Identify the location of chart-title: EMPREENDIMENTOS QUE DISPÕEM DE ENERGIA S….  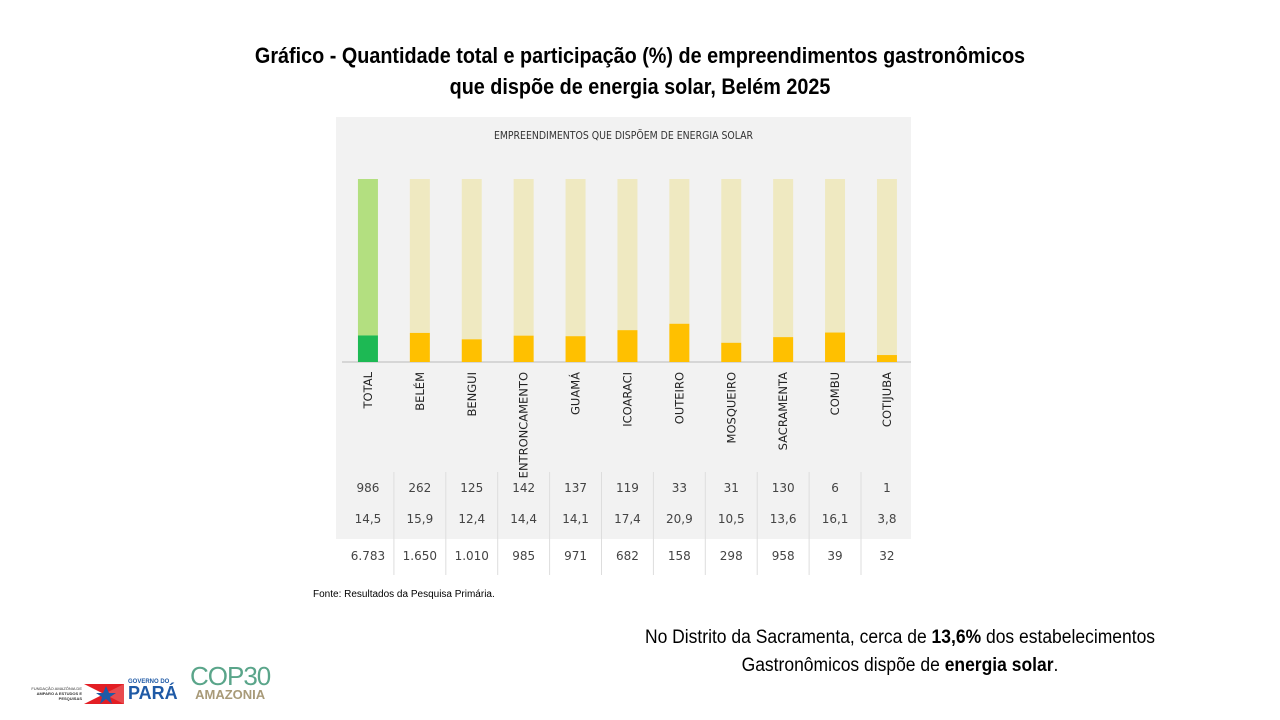
(623, 135).